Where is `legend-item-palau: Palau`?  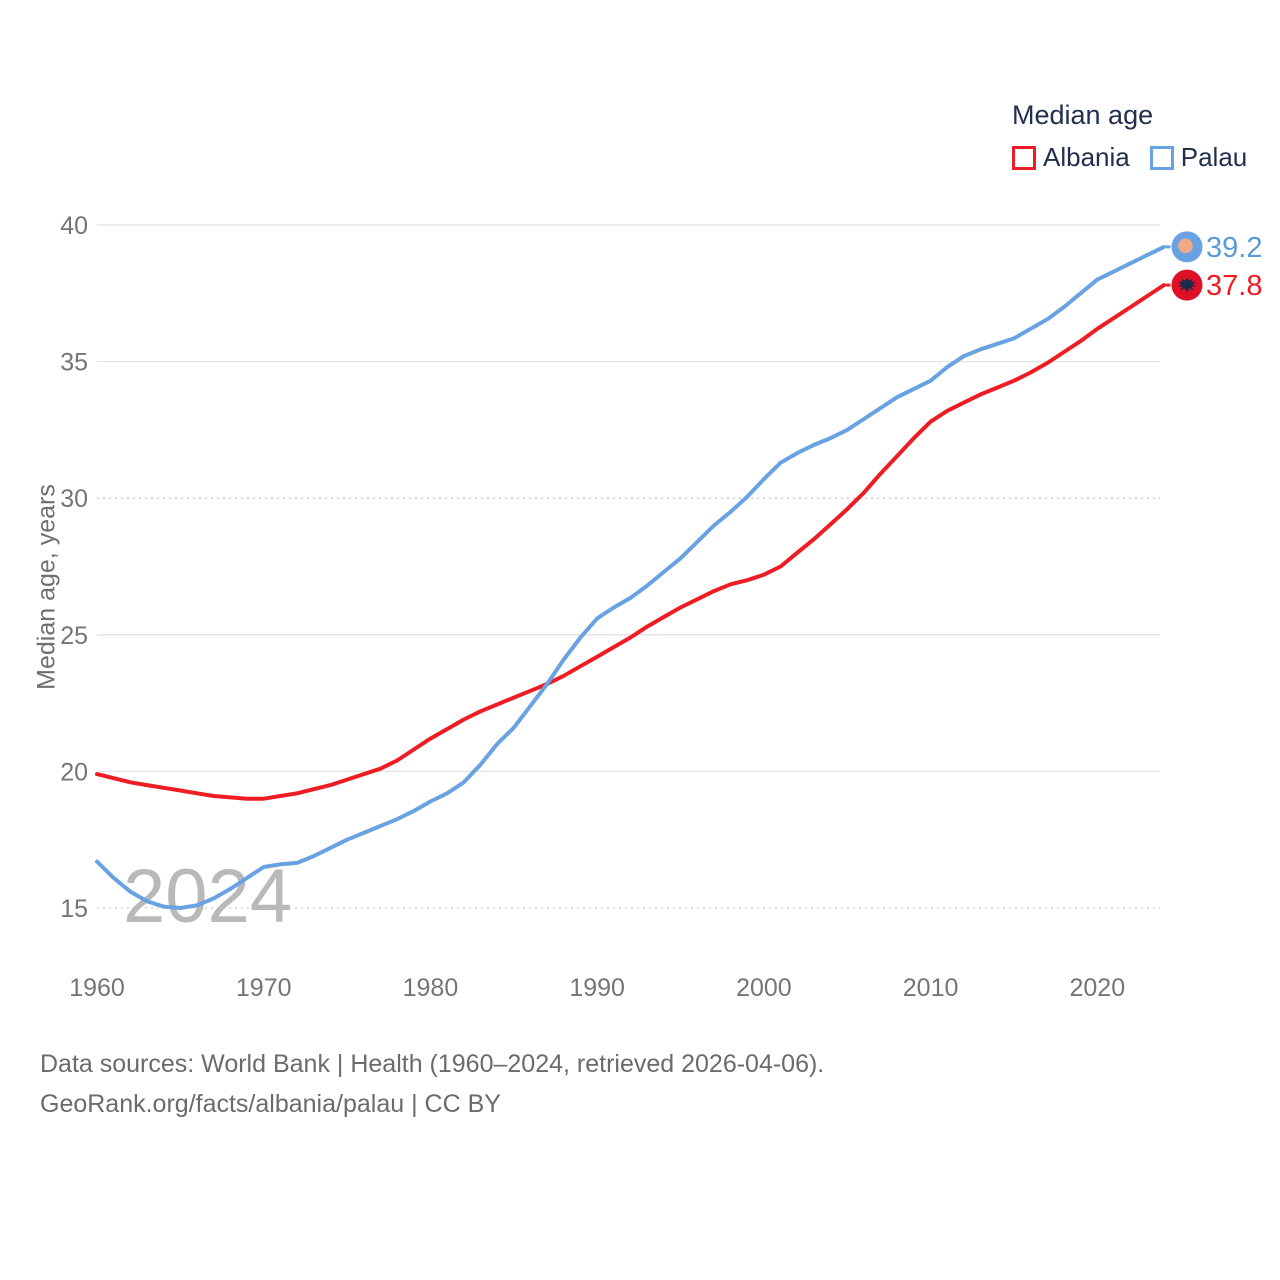
legend-item-palau: Palau is located at coordinates (1198, 157).